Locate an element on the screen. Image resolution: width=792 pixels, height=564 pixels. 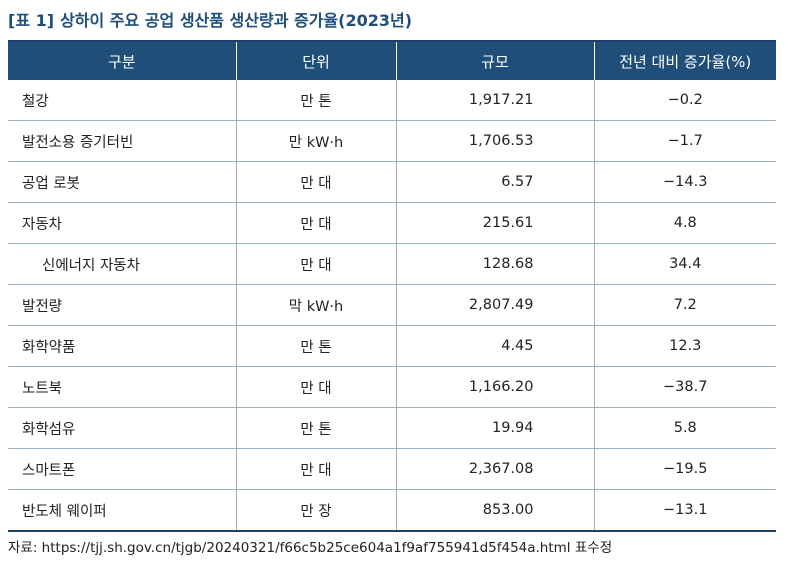
table-row: 발전소용 증기터빈 만 kW·h 1,706.53 −1.7 is located at coordinates (392, 141).